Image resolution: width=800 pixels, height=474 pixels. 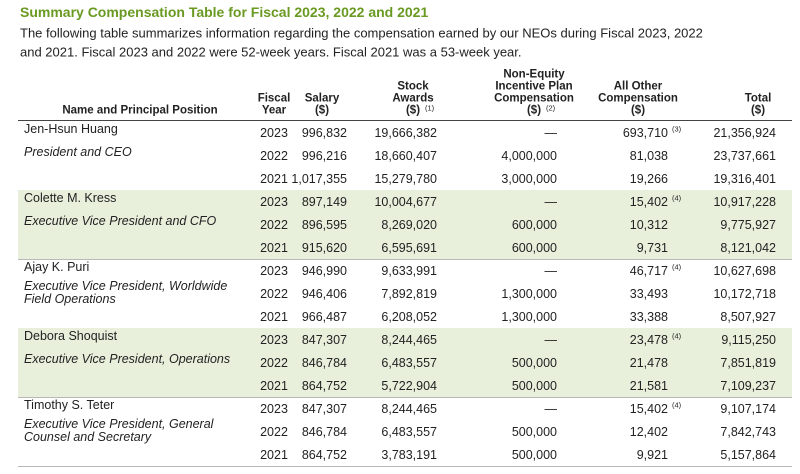 What do you see at coordinates (324, 132) in the screenshot?
I see `cell-salary: 996,832` at bounding box center [324, 132].